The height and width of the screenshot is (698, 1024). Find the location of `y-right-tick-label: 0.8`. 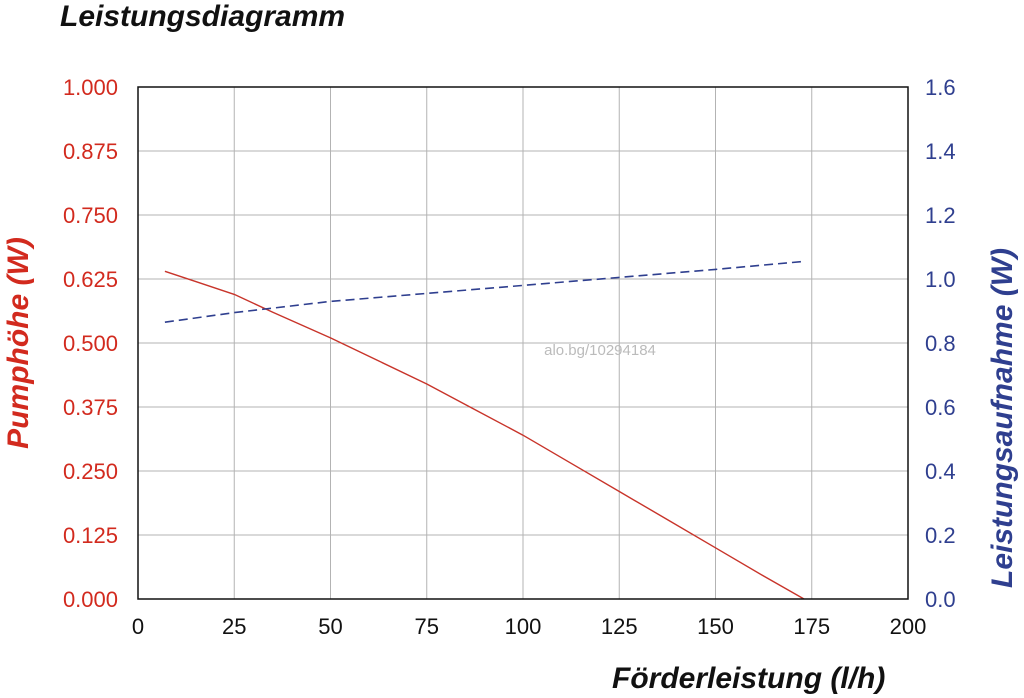

y-right-tick-label: 0.8 is located at coordinates (940, 343).